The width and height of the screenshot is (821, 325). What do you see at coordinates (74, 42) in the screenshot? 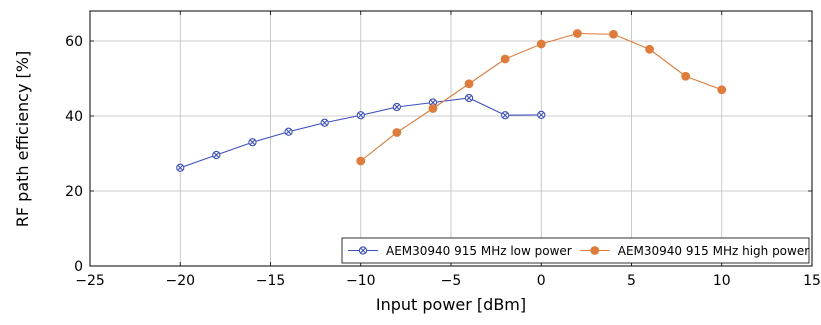
I see `y-tick-label: 60` at bounding box center [74, 42].